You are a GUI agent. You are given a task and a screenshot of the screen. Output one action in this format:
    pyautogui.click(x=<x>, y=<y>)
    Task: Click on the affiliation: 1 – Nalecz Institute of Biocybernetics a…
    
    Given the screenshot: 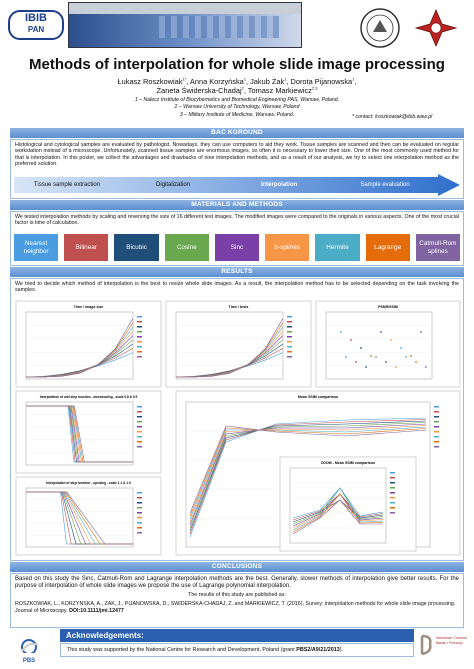 What is the action you would take?
    pyautogui.click(x=237, y=100)
    